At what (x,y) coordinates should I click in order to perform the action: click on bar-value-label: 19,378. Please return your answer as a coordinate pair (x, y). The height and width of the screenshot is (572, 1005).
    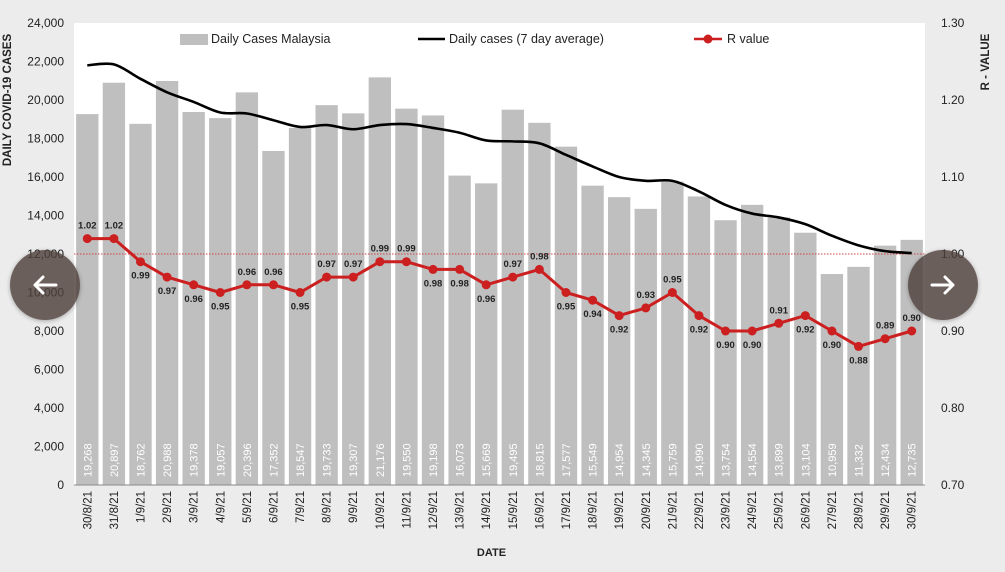
    Looking at the image, I should click on (195, 460).